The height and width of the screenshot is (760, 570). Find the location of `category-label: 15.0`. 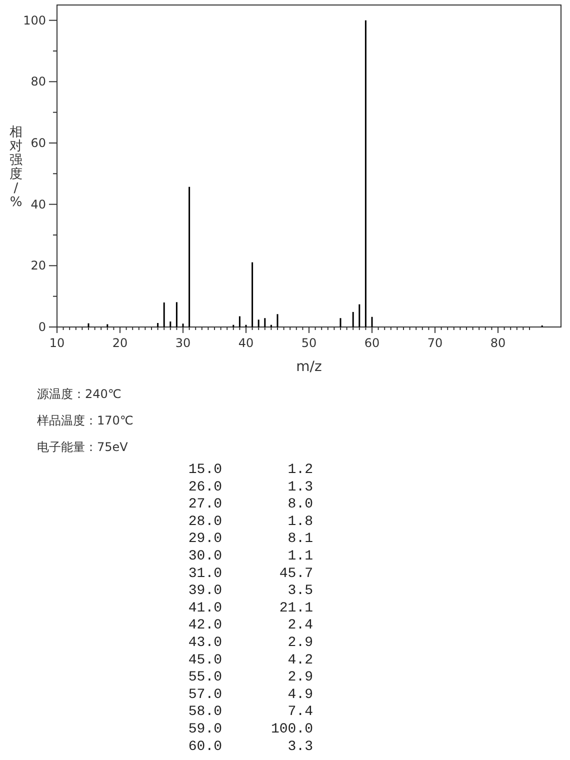

category-label: 15.0 is located at coordinates (205, 470).